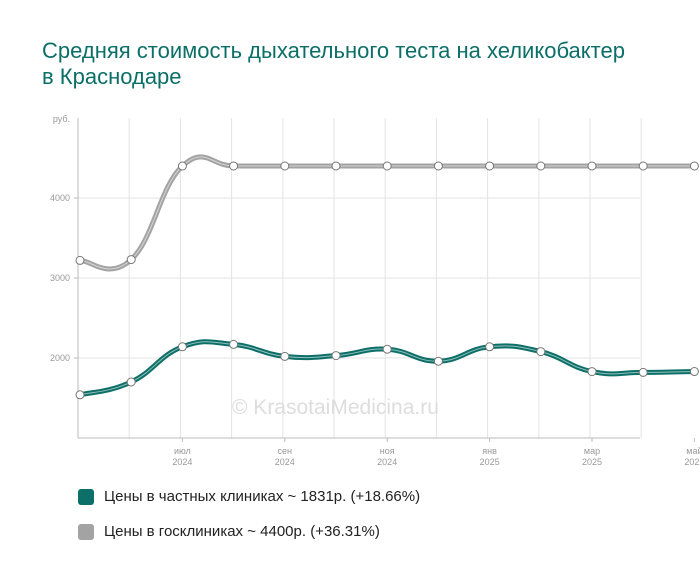 Image resolution: width=700 pixels, height=582 pixels. What do you see at coordinates (60, 278) in the screenshot?
I see `y-tick-label: 3000` at bounding box center [60, 278].